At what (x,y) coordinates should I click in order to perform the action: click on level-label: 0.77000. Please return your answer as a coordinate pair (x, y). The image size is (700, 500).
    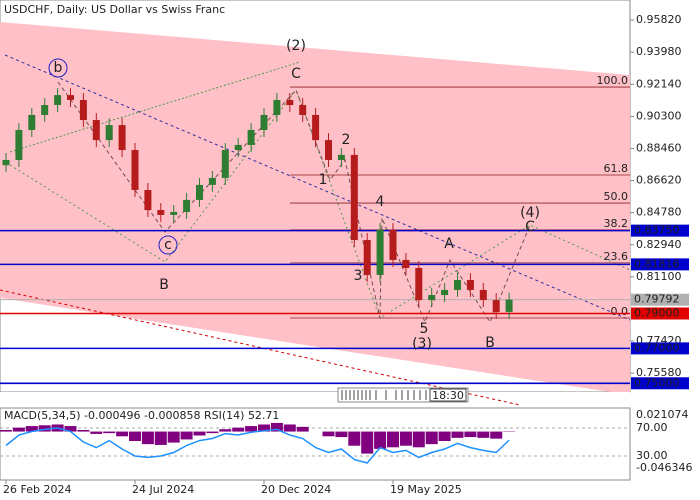
    Looking at the image, I should click on (657, 347).